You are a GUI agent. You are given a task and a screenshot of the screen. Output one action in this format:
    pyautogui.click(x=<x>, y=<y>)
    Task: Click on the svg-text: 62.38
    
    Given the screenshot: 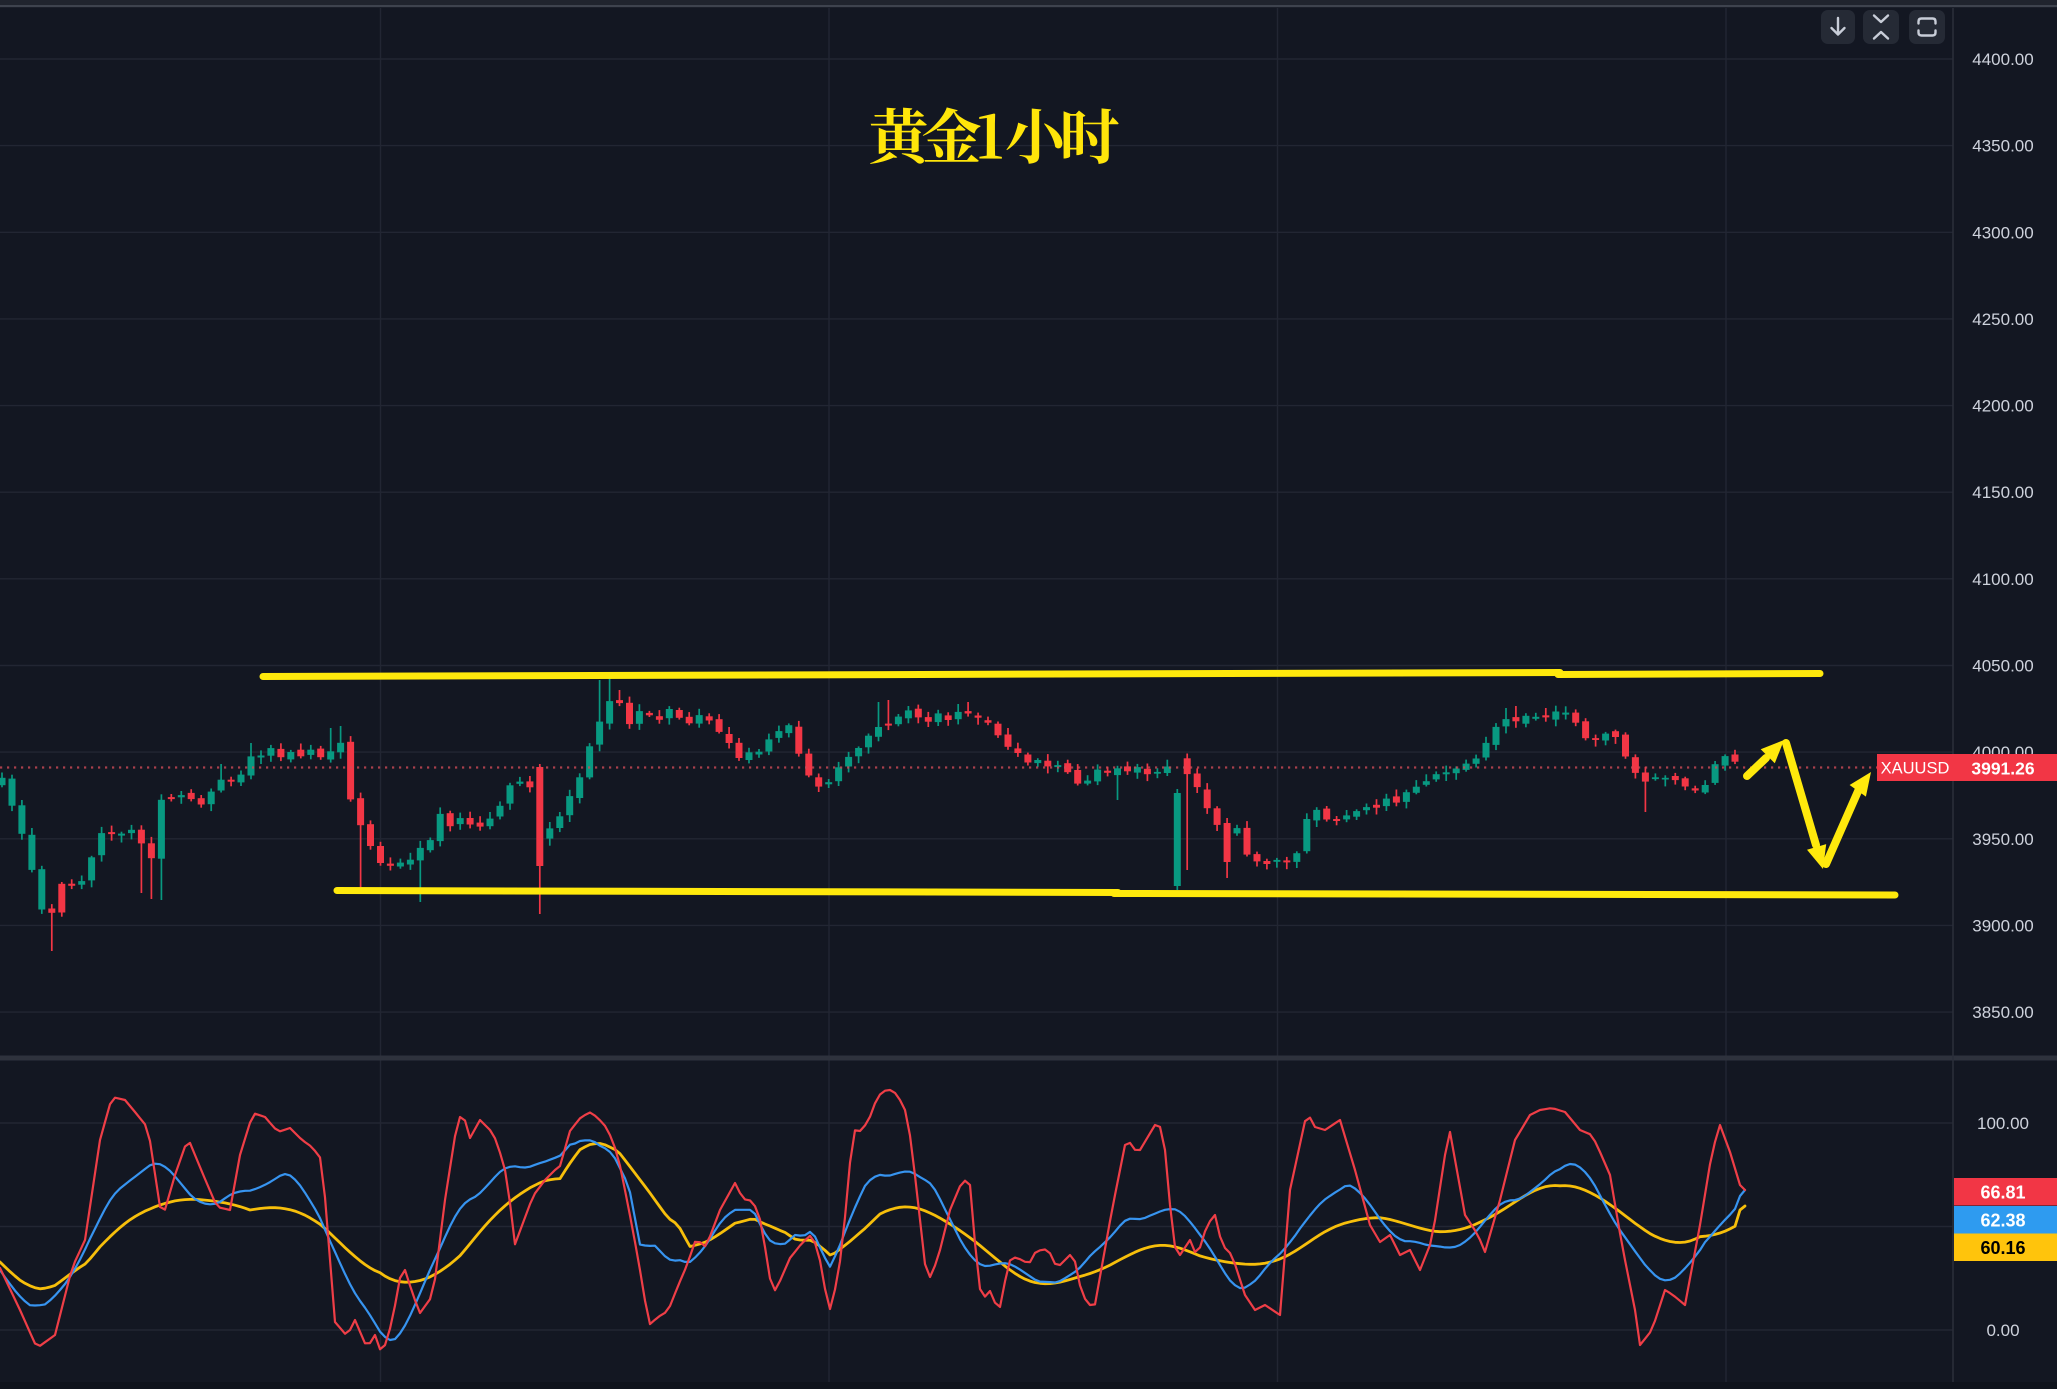 What is the action you would take?
    pyautogui.click(x=2002, y=1221)
    